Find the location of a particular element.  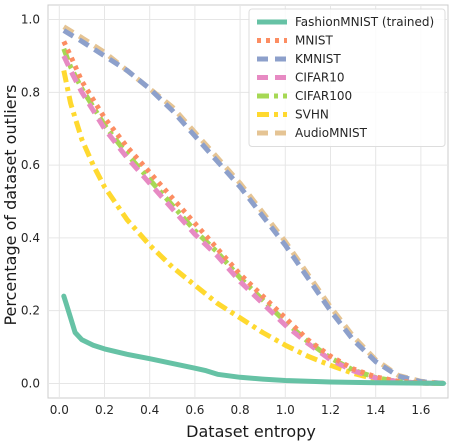

legend-label: CIFAR10 is located at coordinates (320, 78).